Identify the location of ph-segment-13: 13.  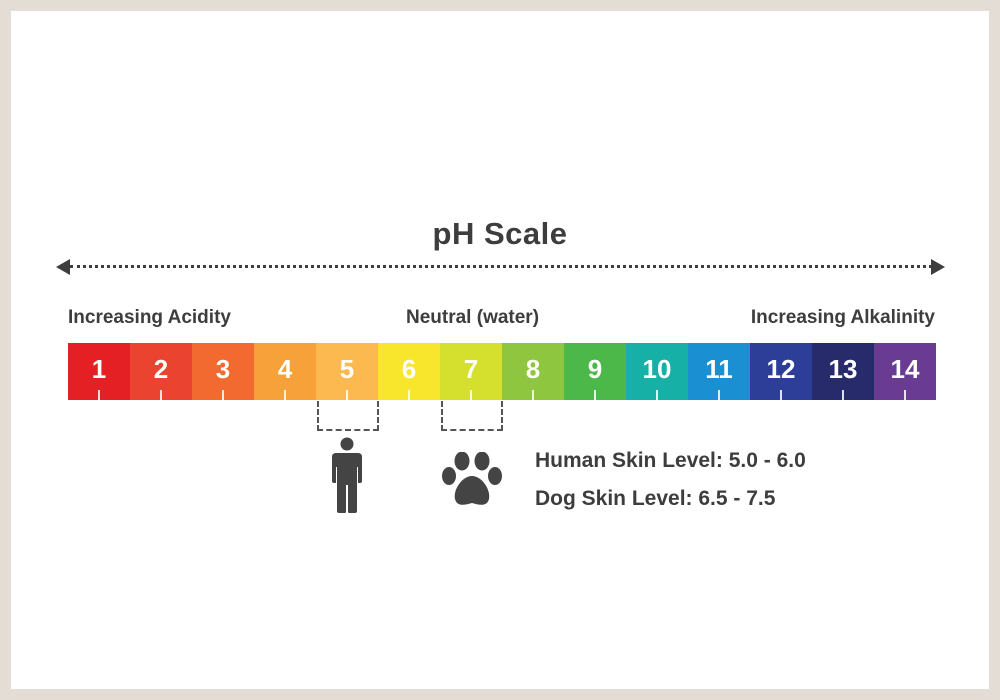
(843, 371).